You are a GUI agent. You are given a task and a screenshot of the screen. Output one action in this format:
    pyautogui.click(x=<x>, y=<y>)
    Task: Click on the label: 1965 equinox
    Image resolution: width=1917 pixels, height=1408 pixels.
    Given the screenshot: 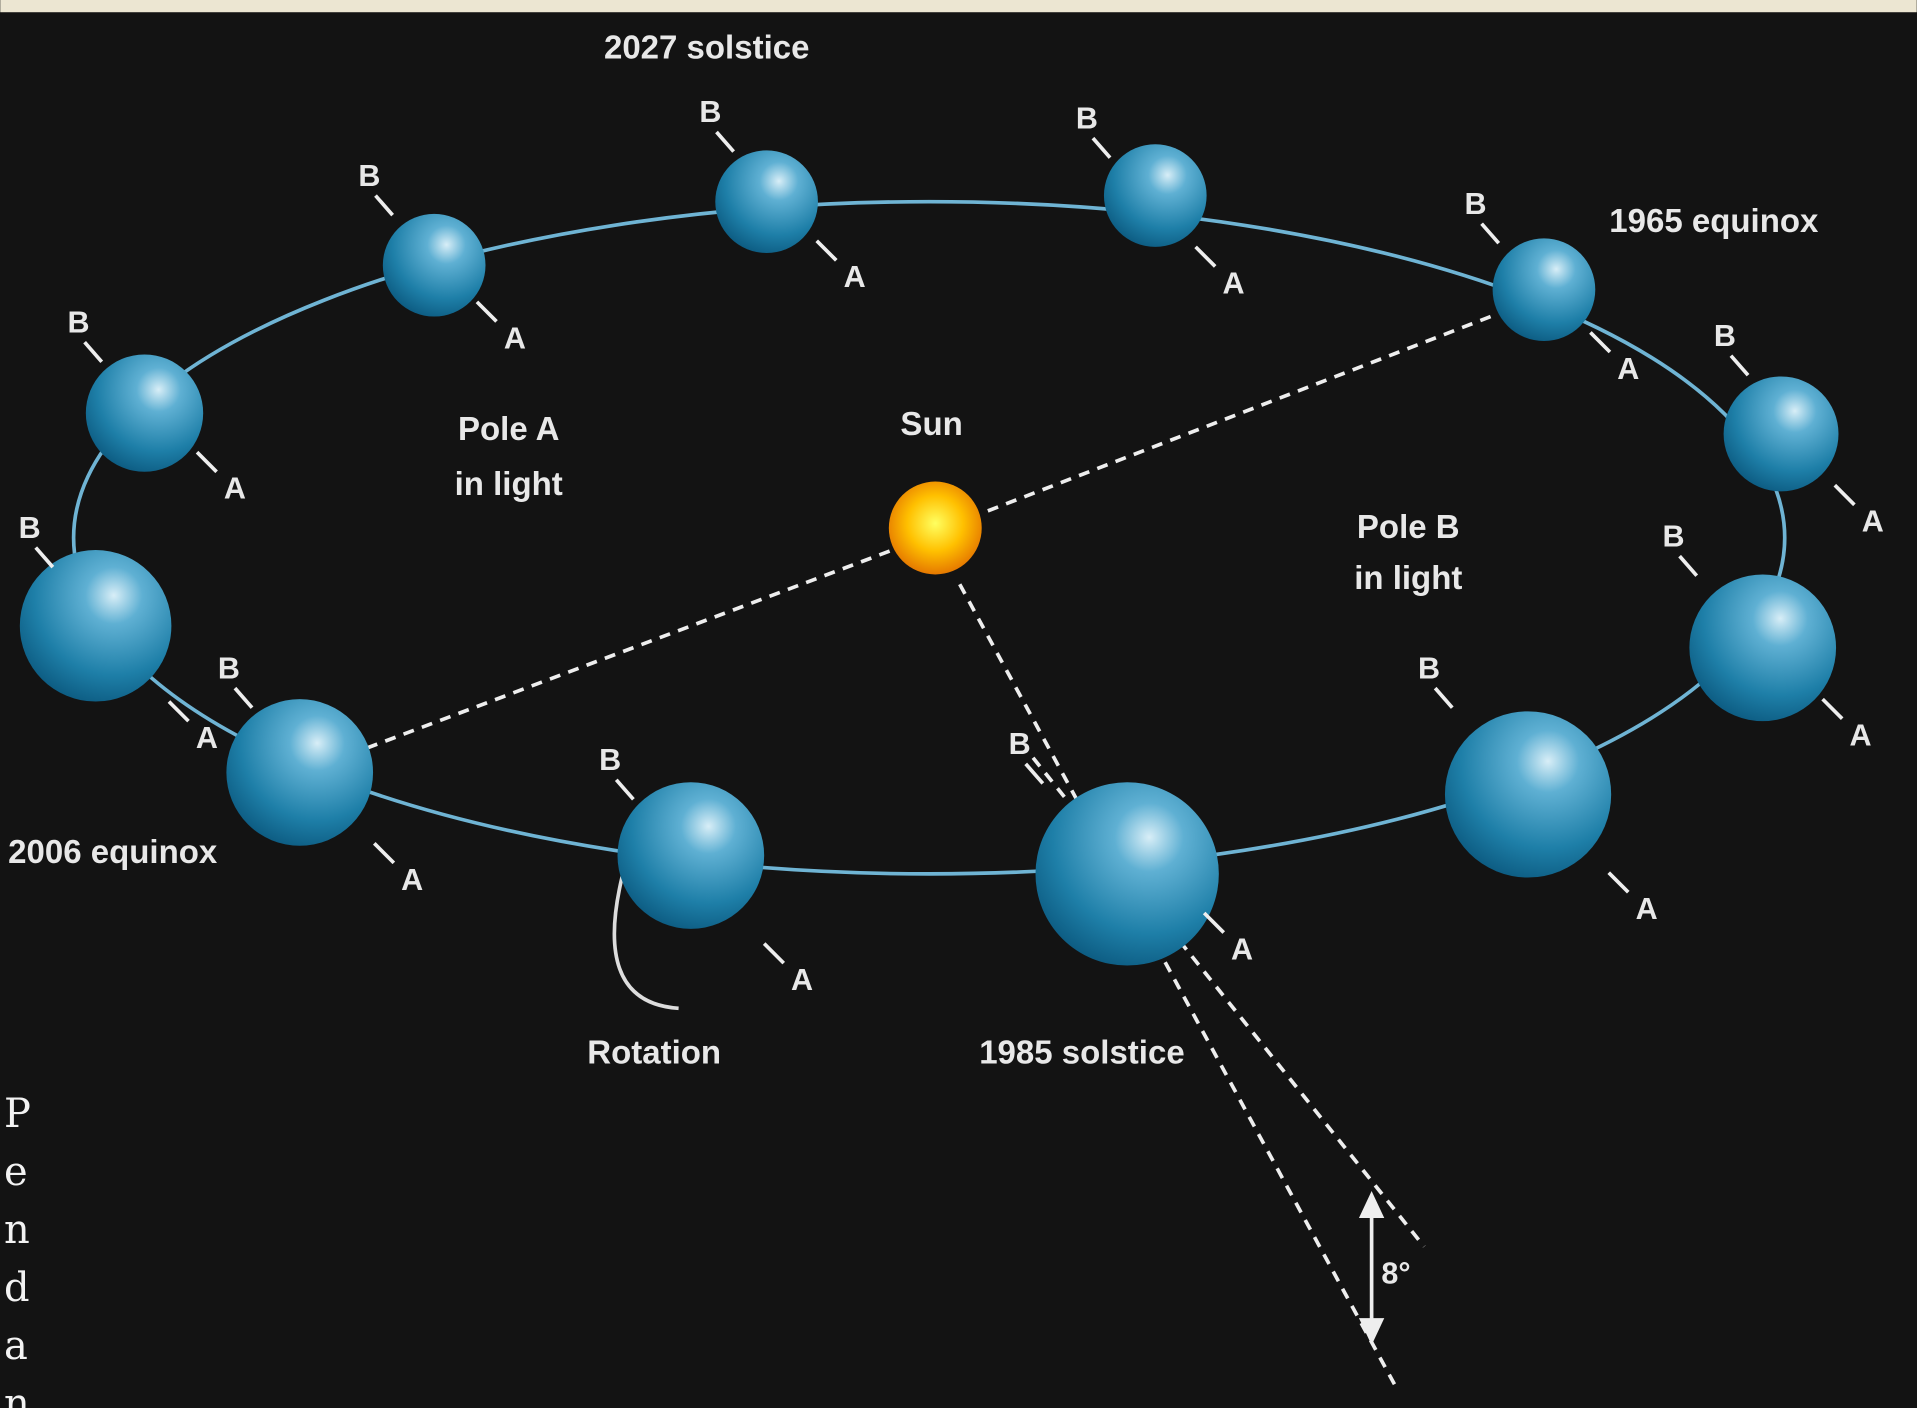 What is the action you would take?
    pyautogui.click(x=1714, y=220)
    